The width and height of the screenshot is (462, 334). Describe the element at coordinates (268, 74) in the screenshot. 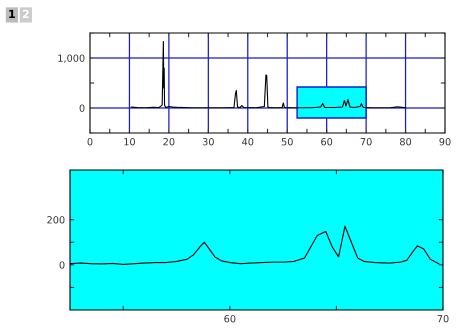

I see `line-series` at that location.